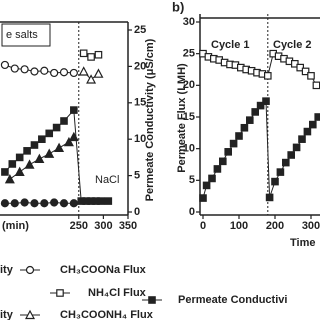 The image size is (320, 320). What do you see at coordinates (292, 45) in the screenshot?
I see `annotation: Cycle 2` at bounding box center [292, 45].